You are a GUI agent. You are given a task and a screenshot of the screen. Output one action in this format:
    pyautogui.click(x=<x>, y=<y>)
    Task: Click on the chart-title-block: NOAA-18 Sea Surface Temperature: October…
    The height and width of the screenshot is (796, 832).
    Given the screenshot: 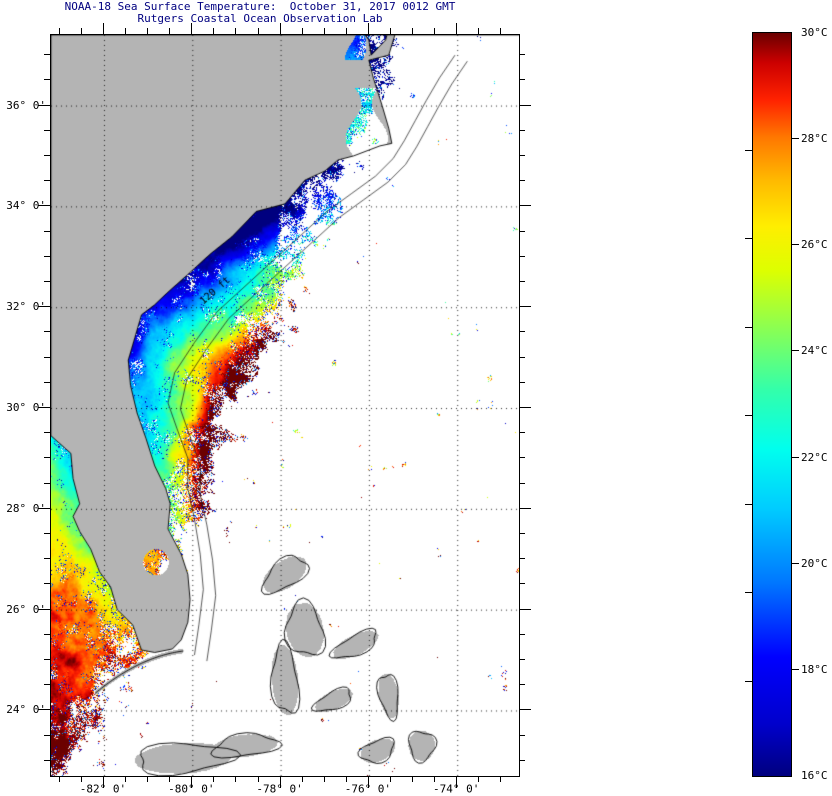 What is the action you would take?
    pyautogui.click(x=260, y=13)
    